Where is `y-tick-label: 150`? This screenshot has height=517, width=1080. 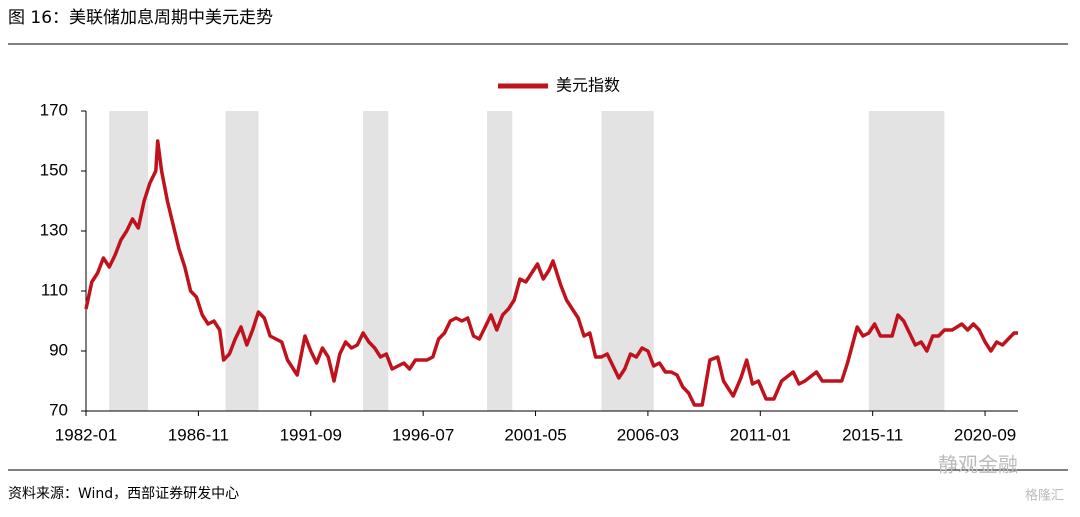
y-tick-label: 150 is located at coordinates (54, 169).